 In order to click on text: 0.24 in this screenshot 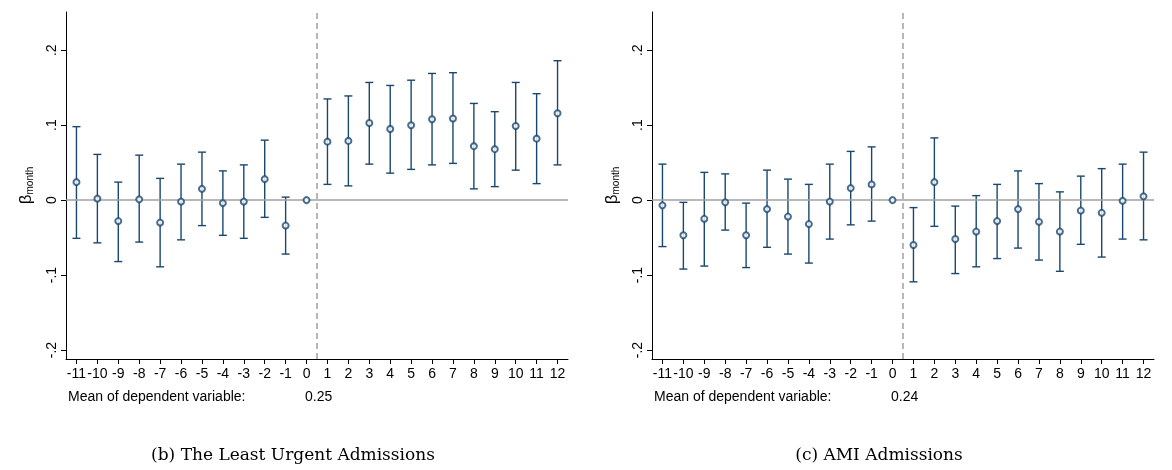, I will do `click(905, 396)`.